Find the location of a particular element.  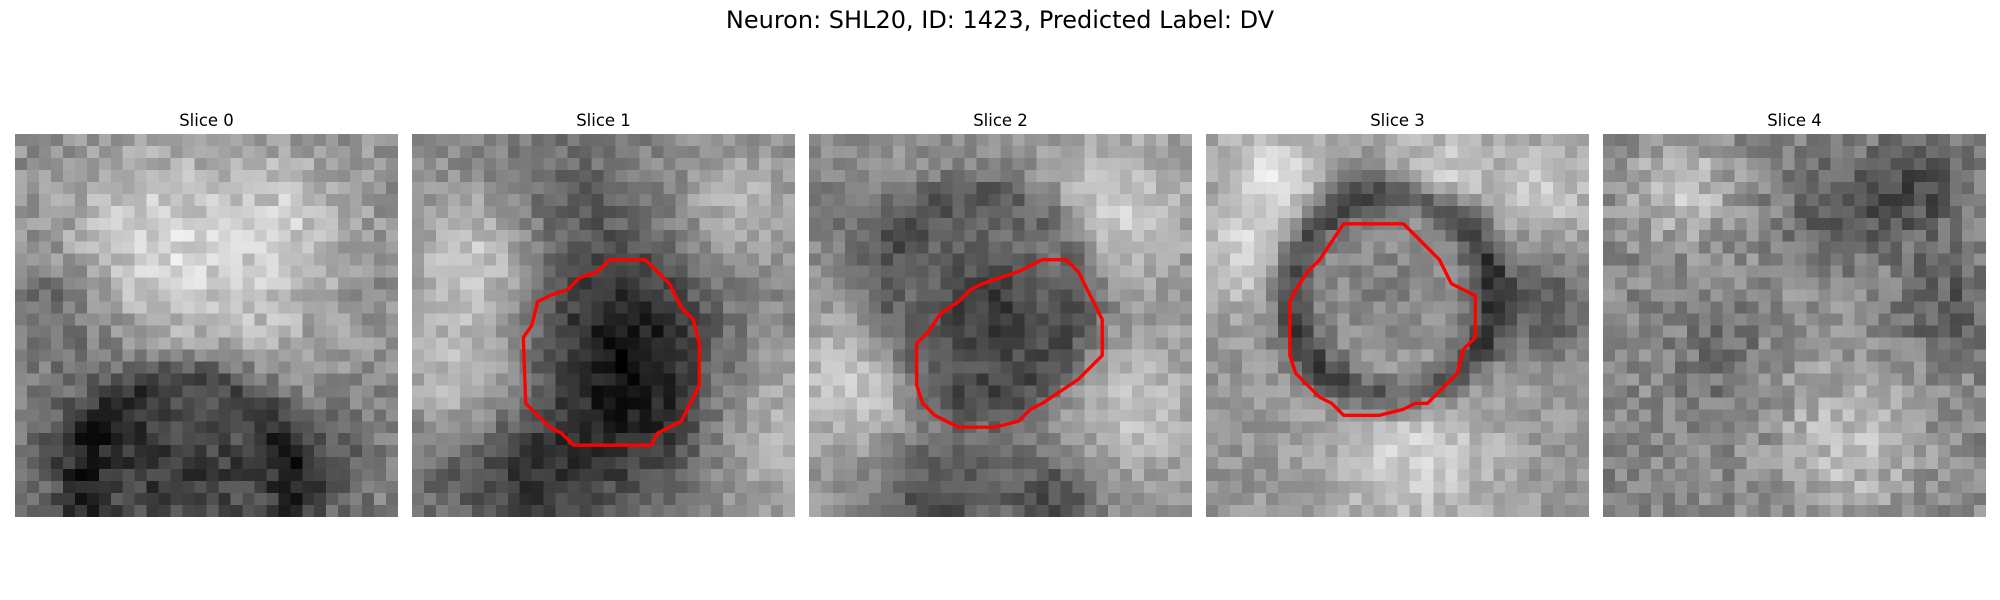

slice-panel-3: Slice 3 is located at coordinates (1397, 312).